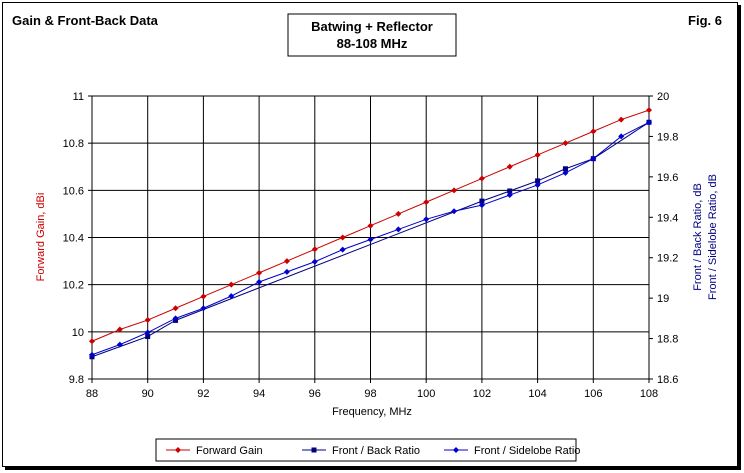  Describe the element at coordinates (663, 97) in the screenshot. I see `y-right-tick-label: 20` at that location.